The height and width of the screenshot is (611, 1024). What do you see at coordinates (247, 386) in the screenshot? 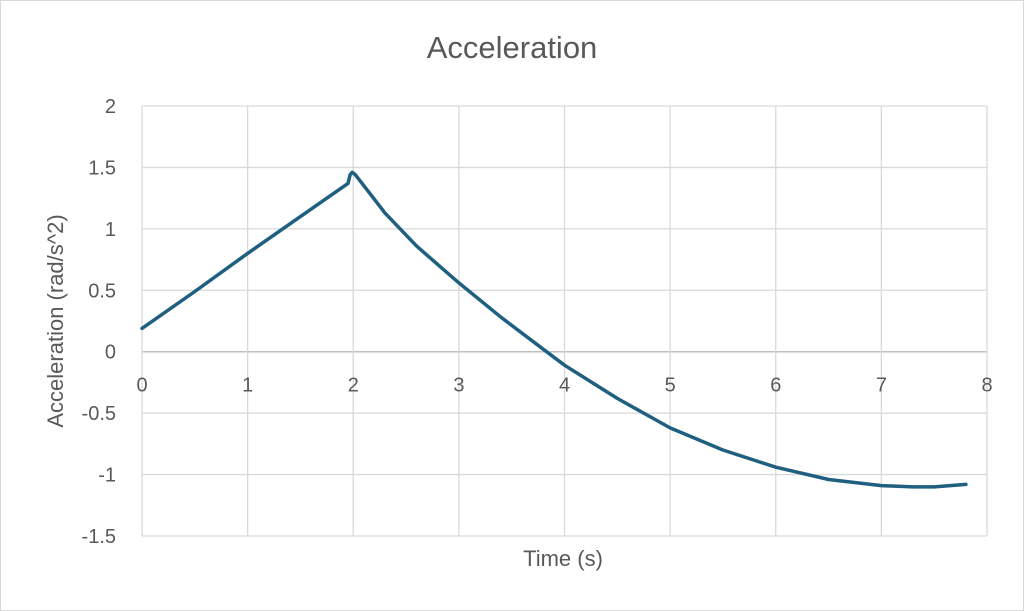
I see `x-tick-label: 1` at bounding box center [247, 386].